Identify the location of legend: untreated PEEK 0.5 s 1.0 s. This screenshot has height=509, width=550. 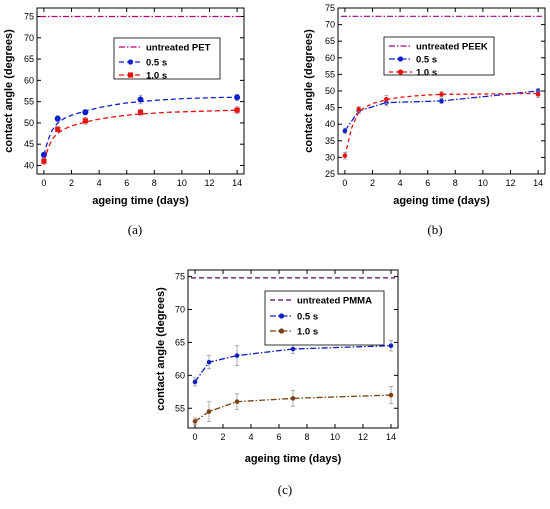
(439, 57).